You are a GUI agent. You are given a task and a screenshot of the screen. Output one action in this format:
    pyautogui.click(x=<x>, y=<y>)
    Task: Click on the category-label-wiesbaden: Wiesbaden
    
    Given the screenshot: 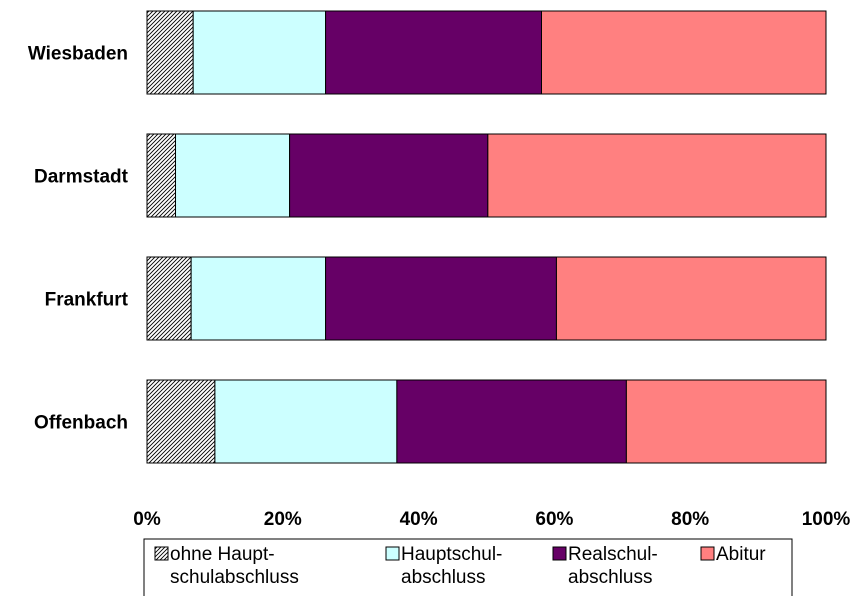 What is the action you would take?
    pyautogui.click(x=78, y=54)
    